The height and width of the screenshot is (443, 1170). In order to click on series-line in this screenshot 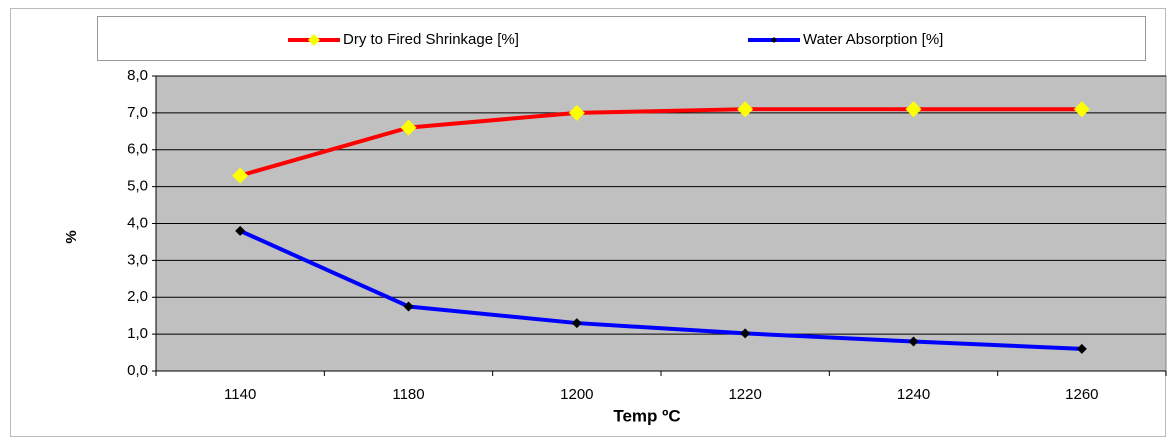, I will do `click(660, 142)`.